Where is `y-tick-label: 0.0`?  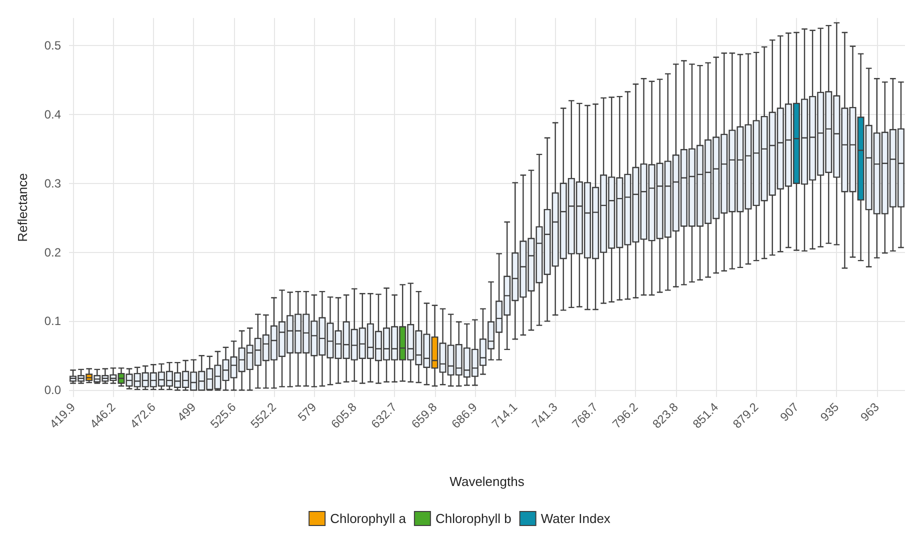 y-tick-label: 0.0 is located at coordinates (53, 390).